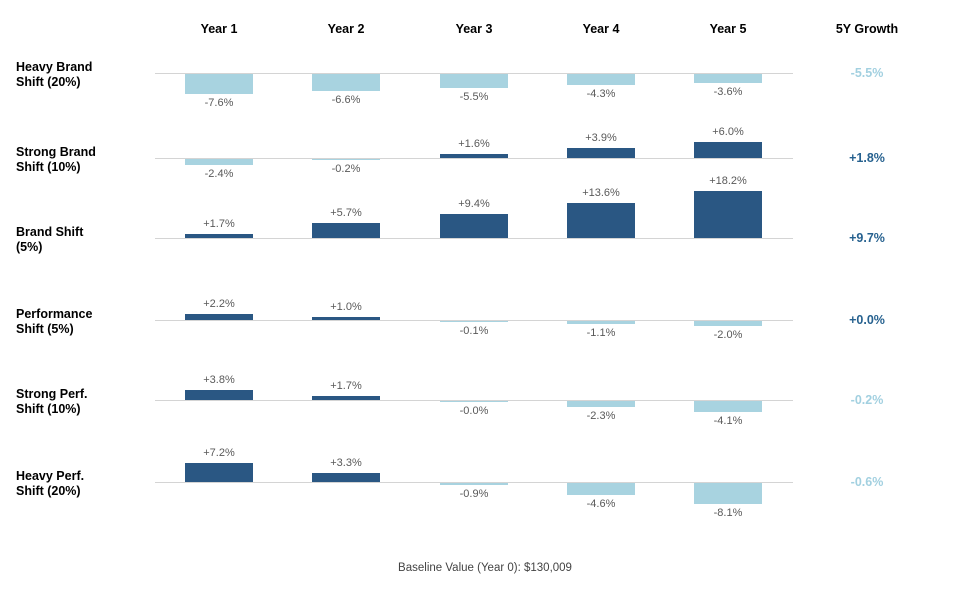 The image size is (970, 599). I want to click on bar-value-label: +13.6%, so click(601, 193).